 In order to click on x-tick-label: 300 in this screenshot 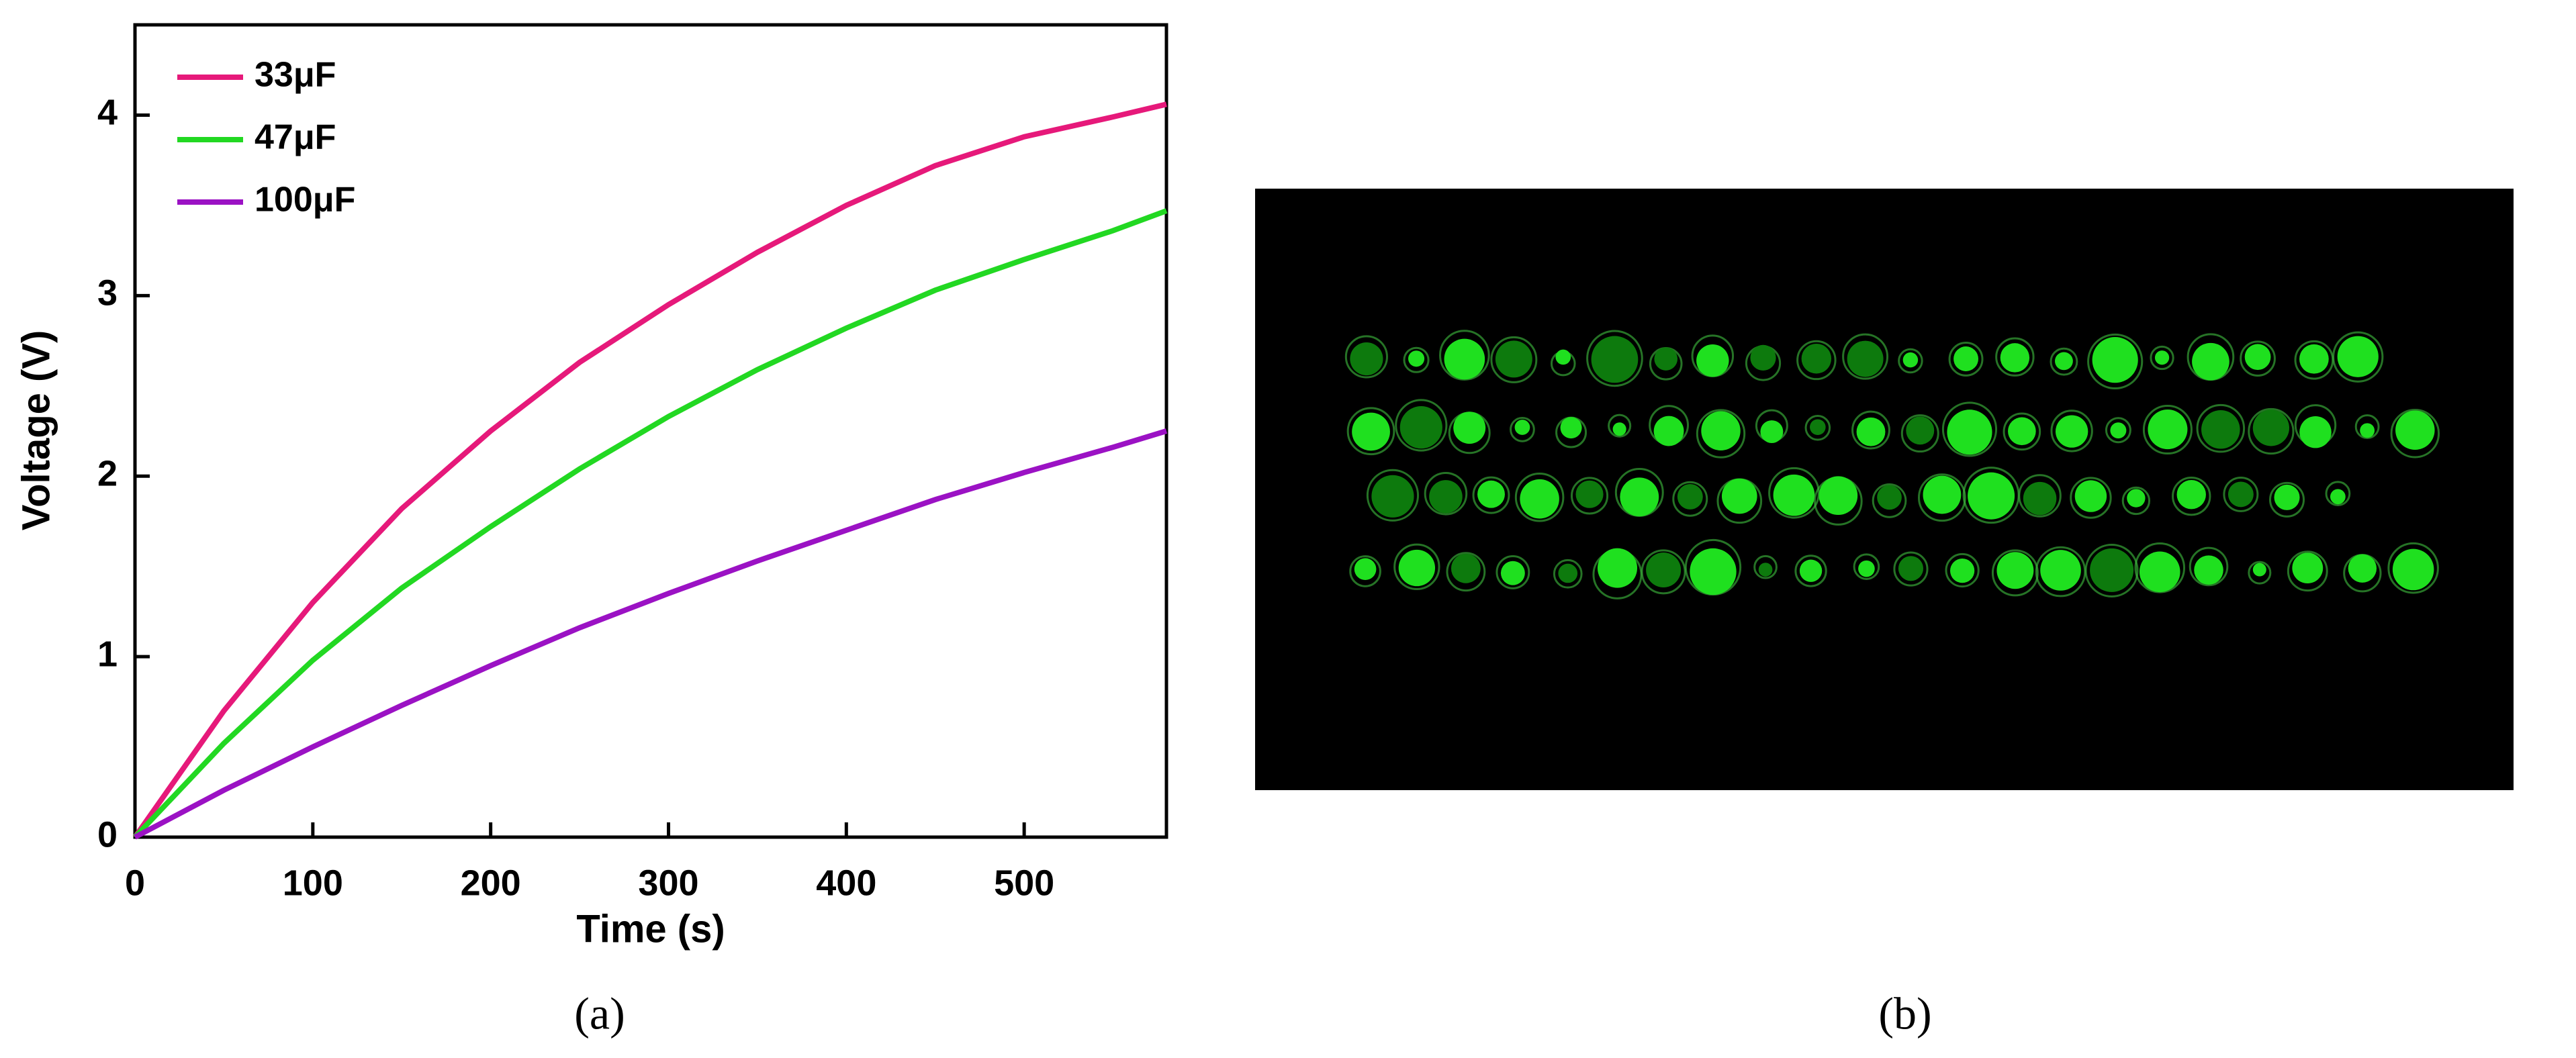, I will do `click(668, 883)`.